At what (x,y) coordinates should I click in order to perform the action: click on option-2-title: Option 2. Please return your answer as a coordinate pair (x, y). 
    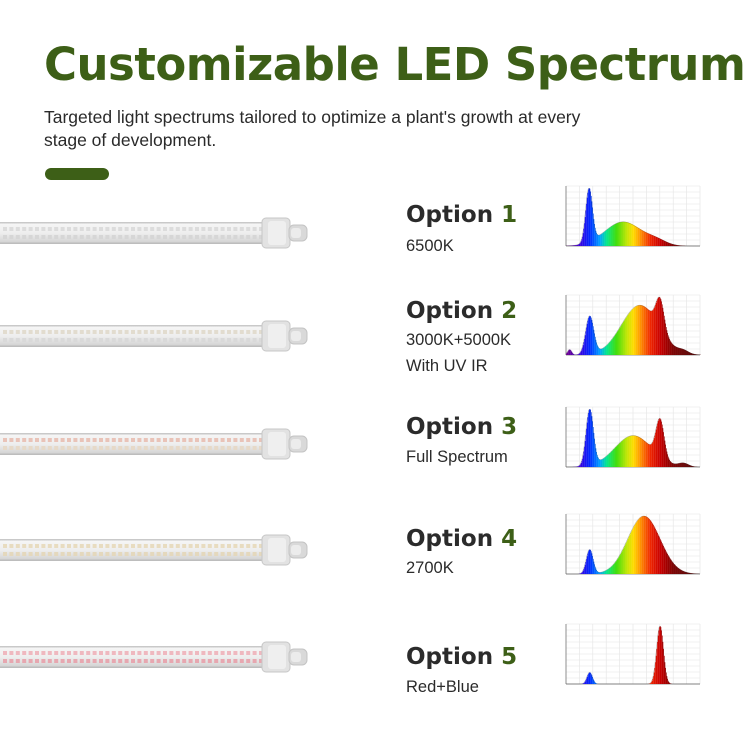
    Looking at the image, I should click on (462, 311).